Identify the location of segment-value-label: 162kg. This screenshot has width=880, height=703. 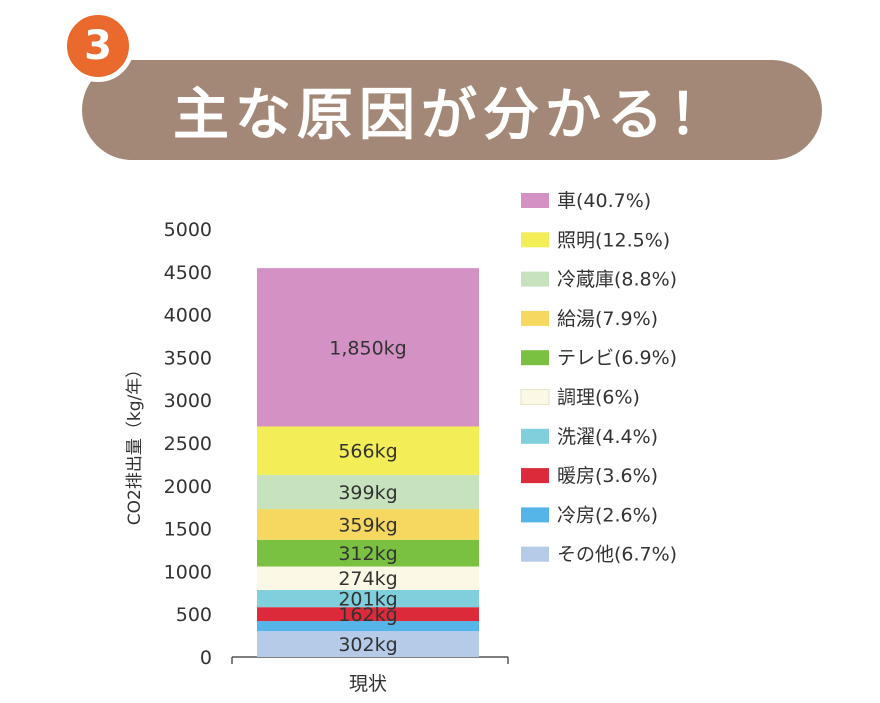
(367, 615).